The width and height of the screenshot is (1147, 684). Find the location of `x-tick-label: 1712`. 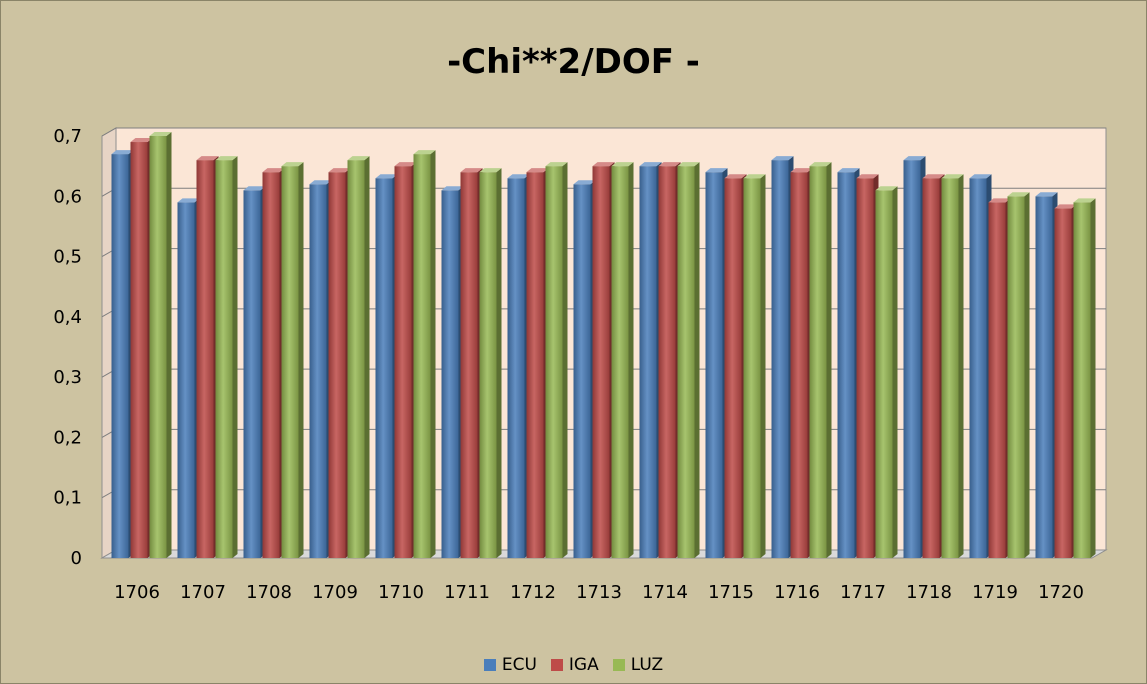

x-tick-label: 1712 is located at coordinates (533, 592).